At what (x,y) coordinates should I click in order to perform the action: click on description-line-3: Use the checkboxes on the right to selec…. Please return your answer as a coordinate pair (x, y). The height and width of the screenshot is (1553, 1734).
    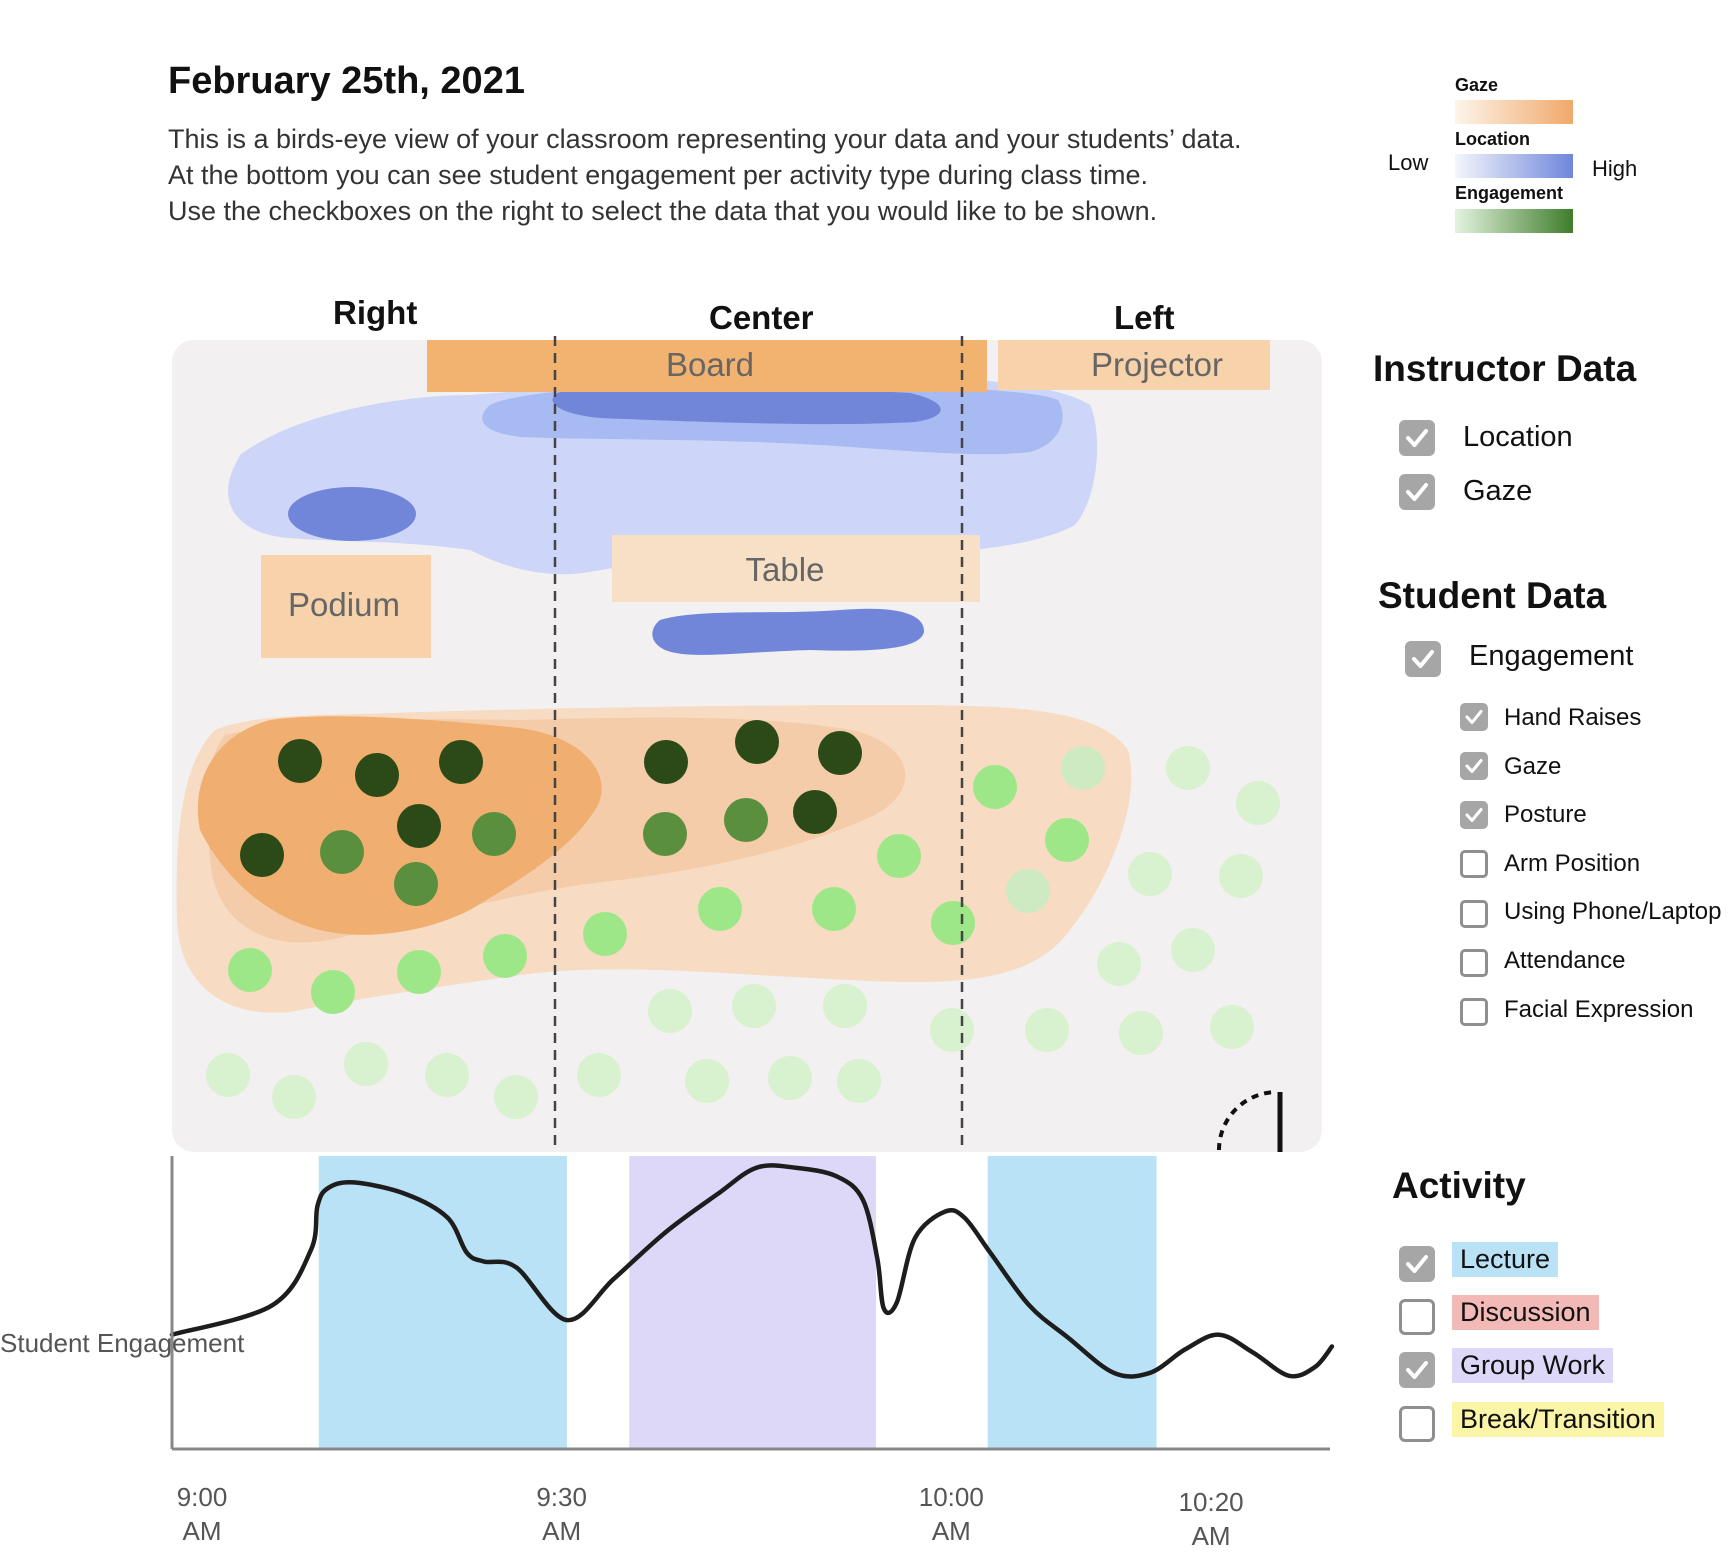
    Looking at the image, I should click on (663, 211).